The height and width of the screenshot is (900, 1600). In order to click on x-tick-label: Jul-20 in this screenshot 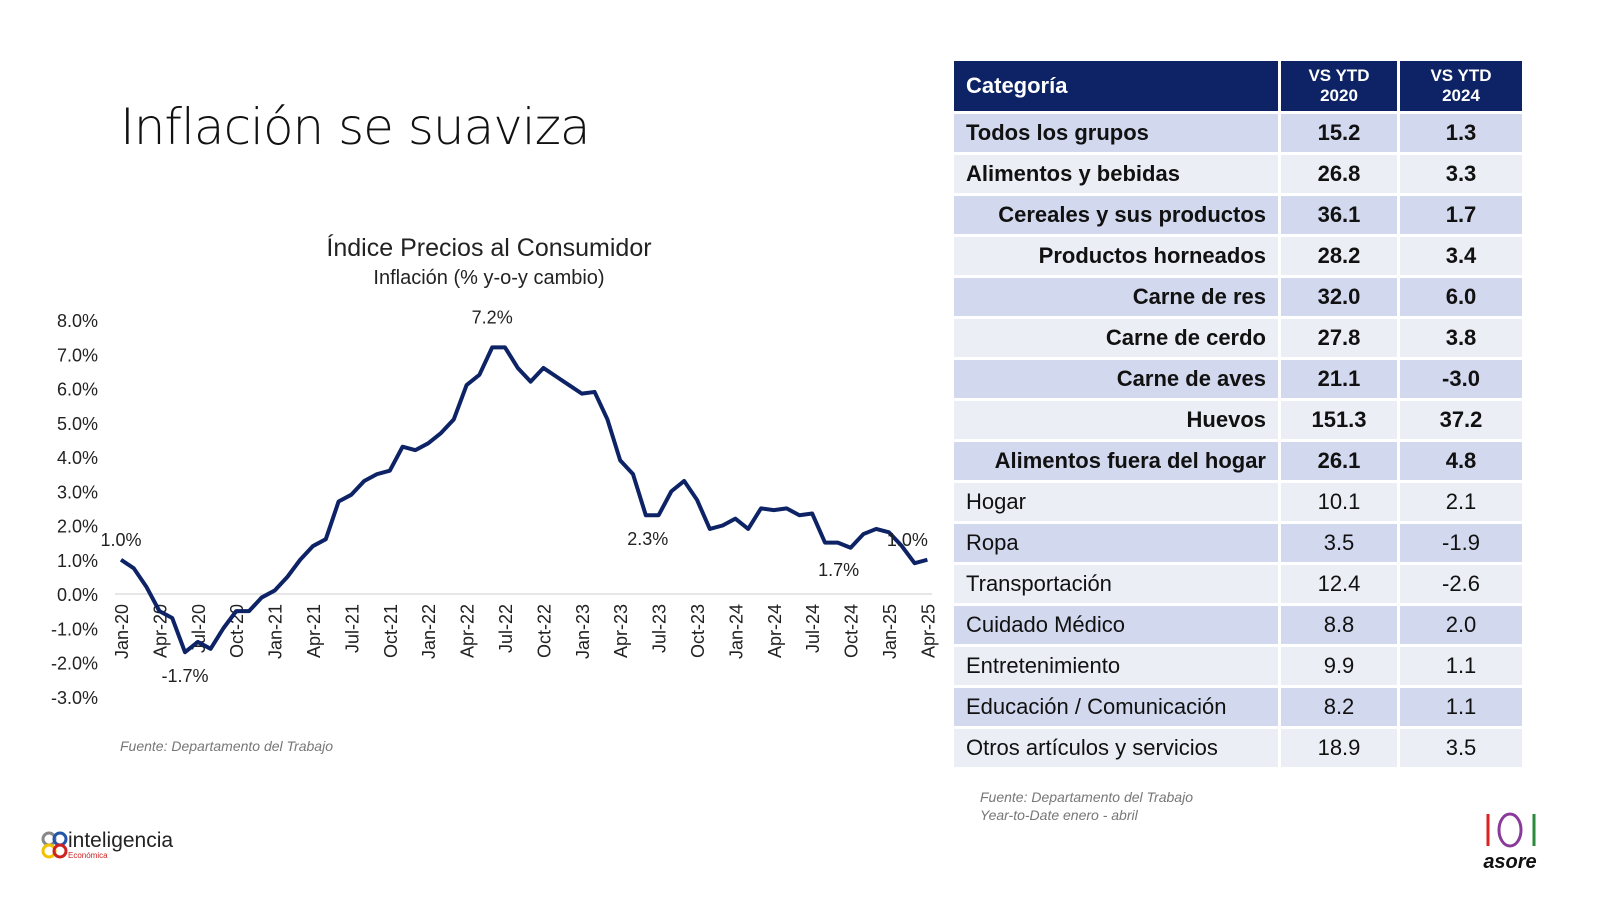, I will do `click(199, 628)`.